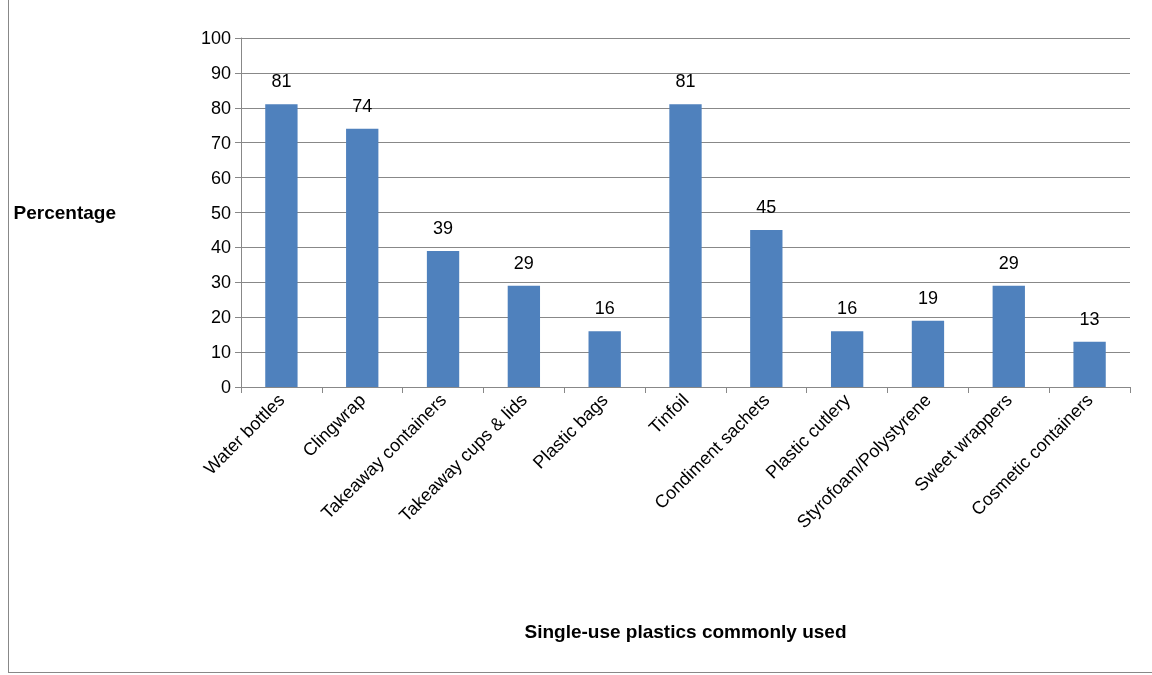 This screenshot has width=1152, height=675. Describe the element at coordinates (927, 297) in the screenshot. I see `data-label: 19` at that location.